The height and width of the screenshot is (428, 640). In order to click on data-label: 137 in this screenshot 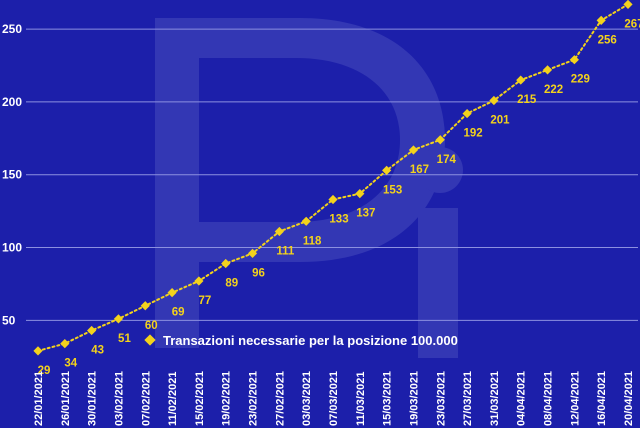, I will do `click(365, 214)`.